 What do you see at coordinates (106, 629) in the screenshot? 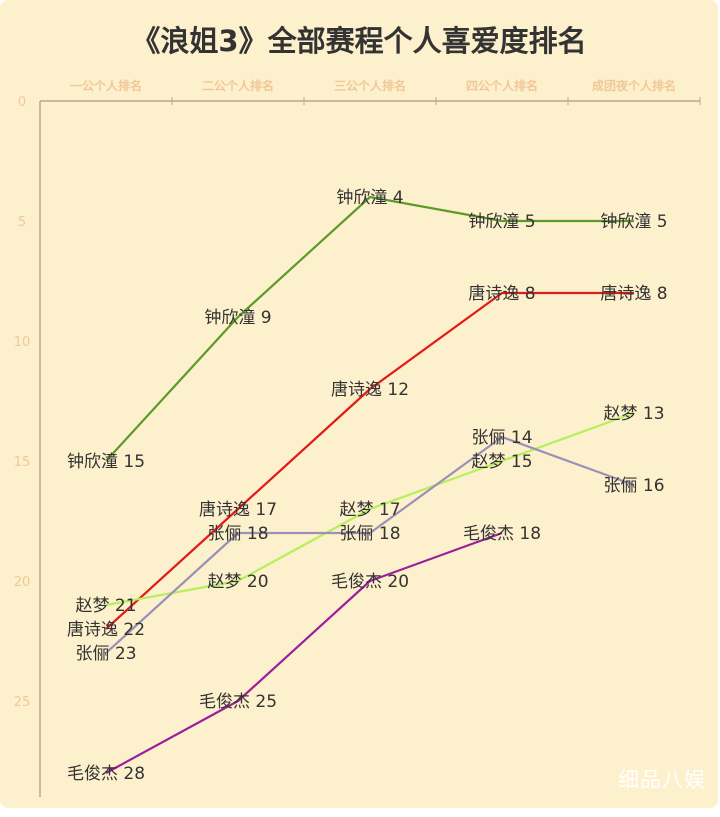
I see `data-label: 唐诗逸 22` at bounding box center [106, 629].